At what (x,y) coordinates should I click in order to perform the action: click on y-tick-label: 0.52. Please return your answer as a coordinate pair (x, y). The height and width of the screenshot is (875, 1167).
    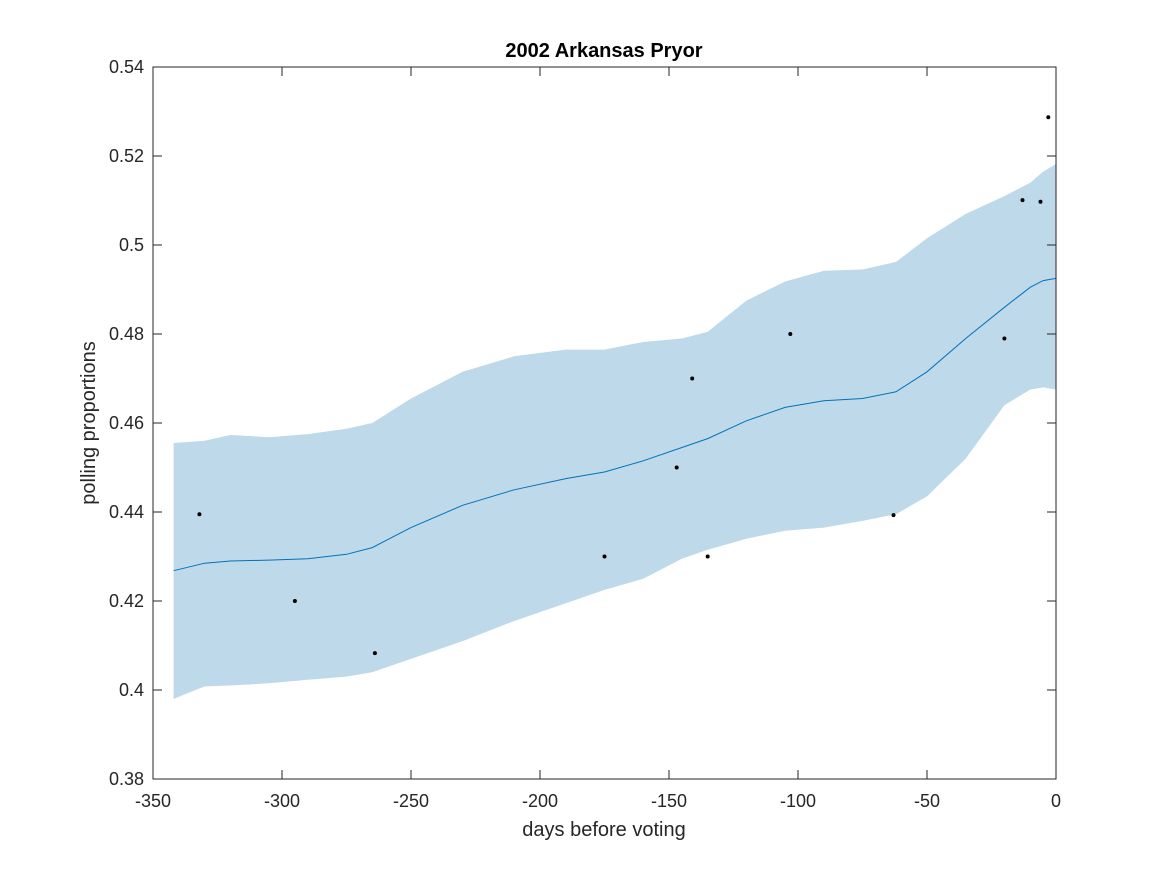
    Looking at the image, I should click on (126, 156).